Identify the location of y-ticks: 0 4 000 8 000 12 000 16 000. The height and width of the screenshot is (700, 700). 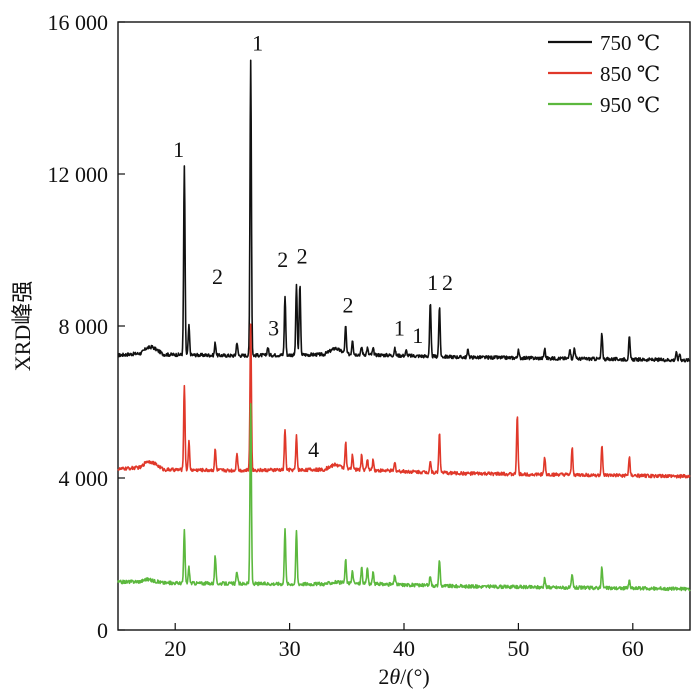
(86, 326).